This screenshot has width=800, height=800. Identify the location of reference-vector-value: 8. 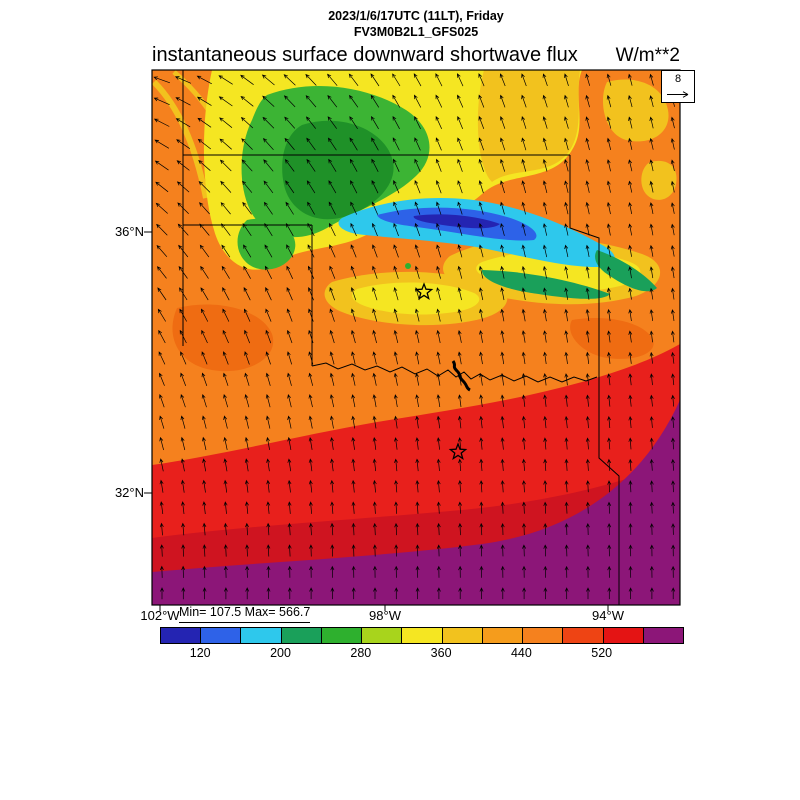
(678, 79).